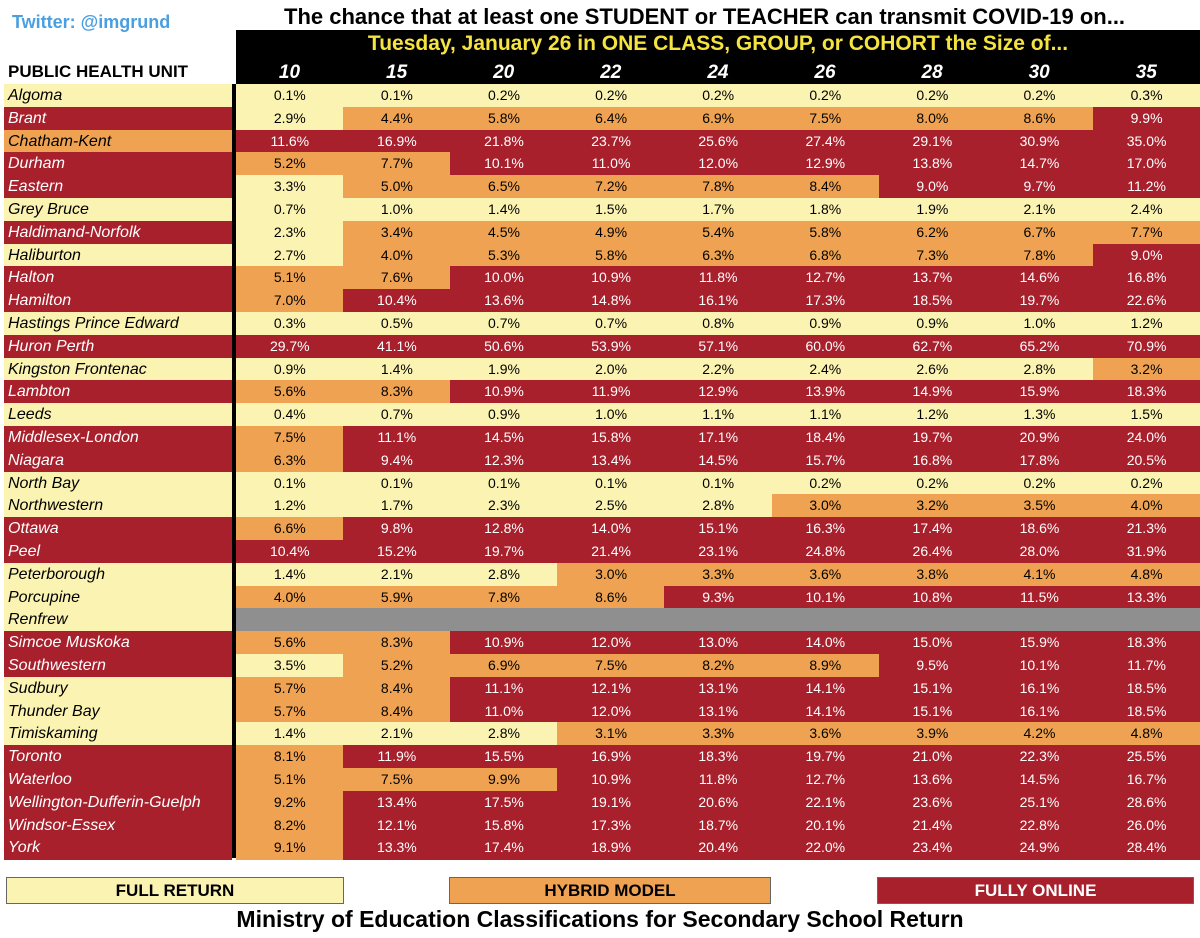 Image resolution: width=1200 pixels, height=938 pixels. I want to click on probability-cell: 2.9%, so click(290, 118).